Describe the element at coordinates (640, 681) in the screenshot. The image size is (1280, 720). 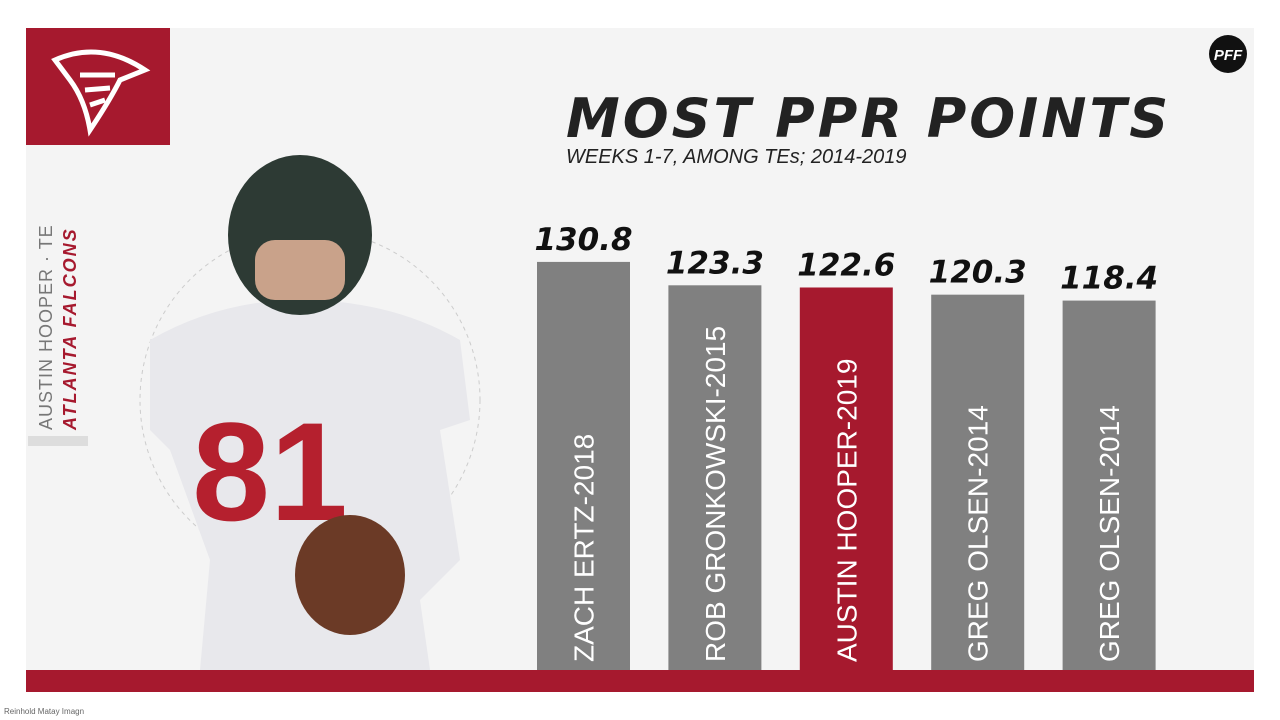
I see `bottom-strip` at that location.